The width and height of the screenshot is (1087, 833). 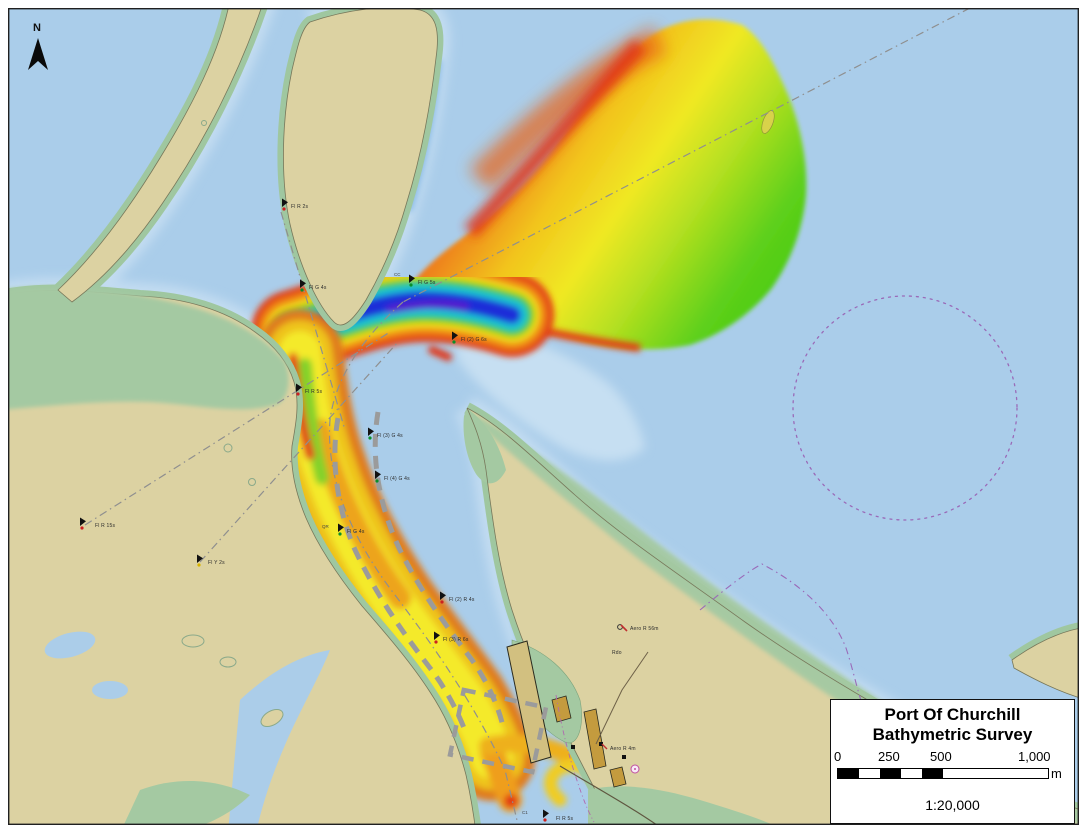 I want to click on scale-tick: 1,000, so click(x=1034, y=756).